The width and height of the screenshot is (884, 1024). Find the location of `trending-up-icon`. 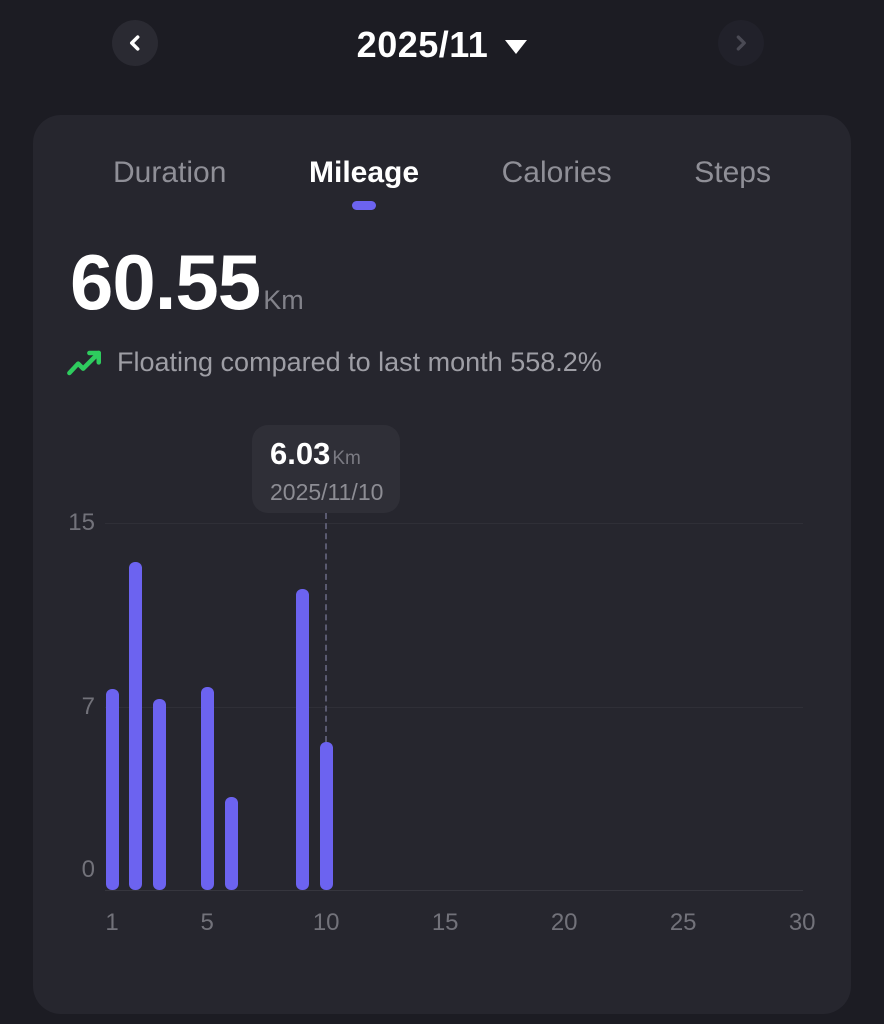

trending-up-icon is located at coordinates (84, 362).